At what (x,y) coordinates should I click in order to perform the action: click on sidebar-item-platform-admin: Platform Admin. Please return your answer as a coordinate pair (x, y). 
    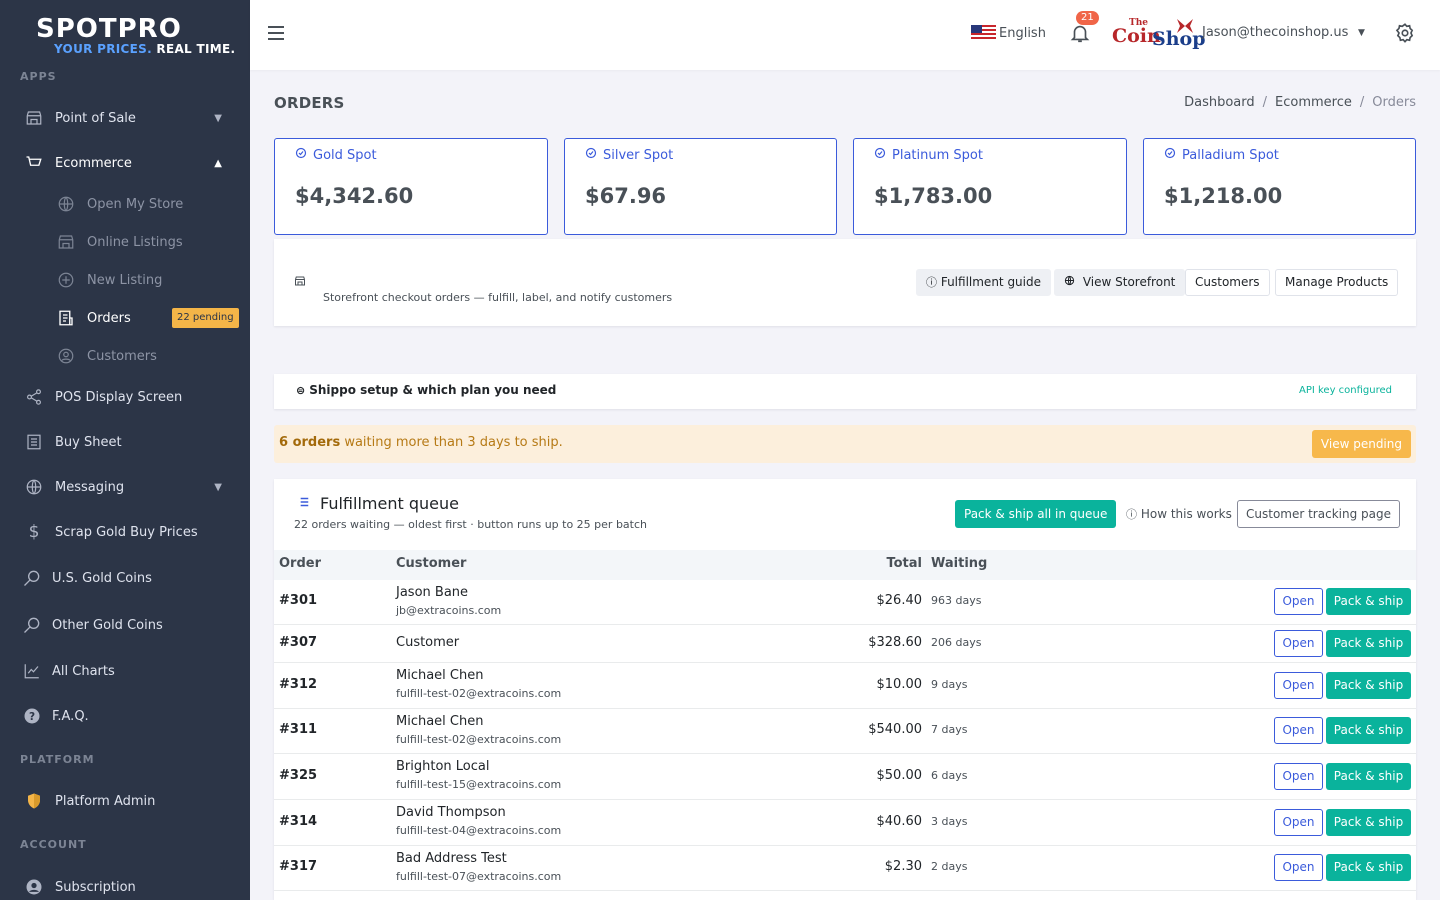
    Looking at the image, I should click on (125, 801).